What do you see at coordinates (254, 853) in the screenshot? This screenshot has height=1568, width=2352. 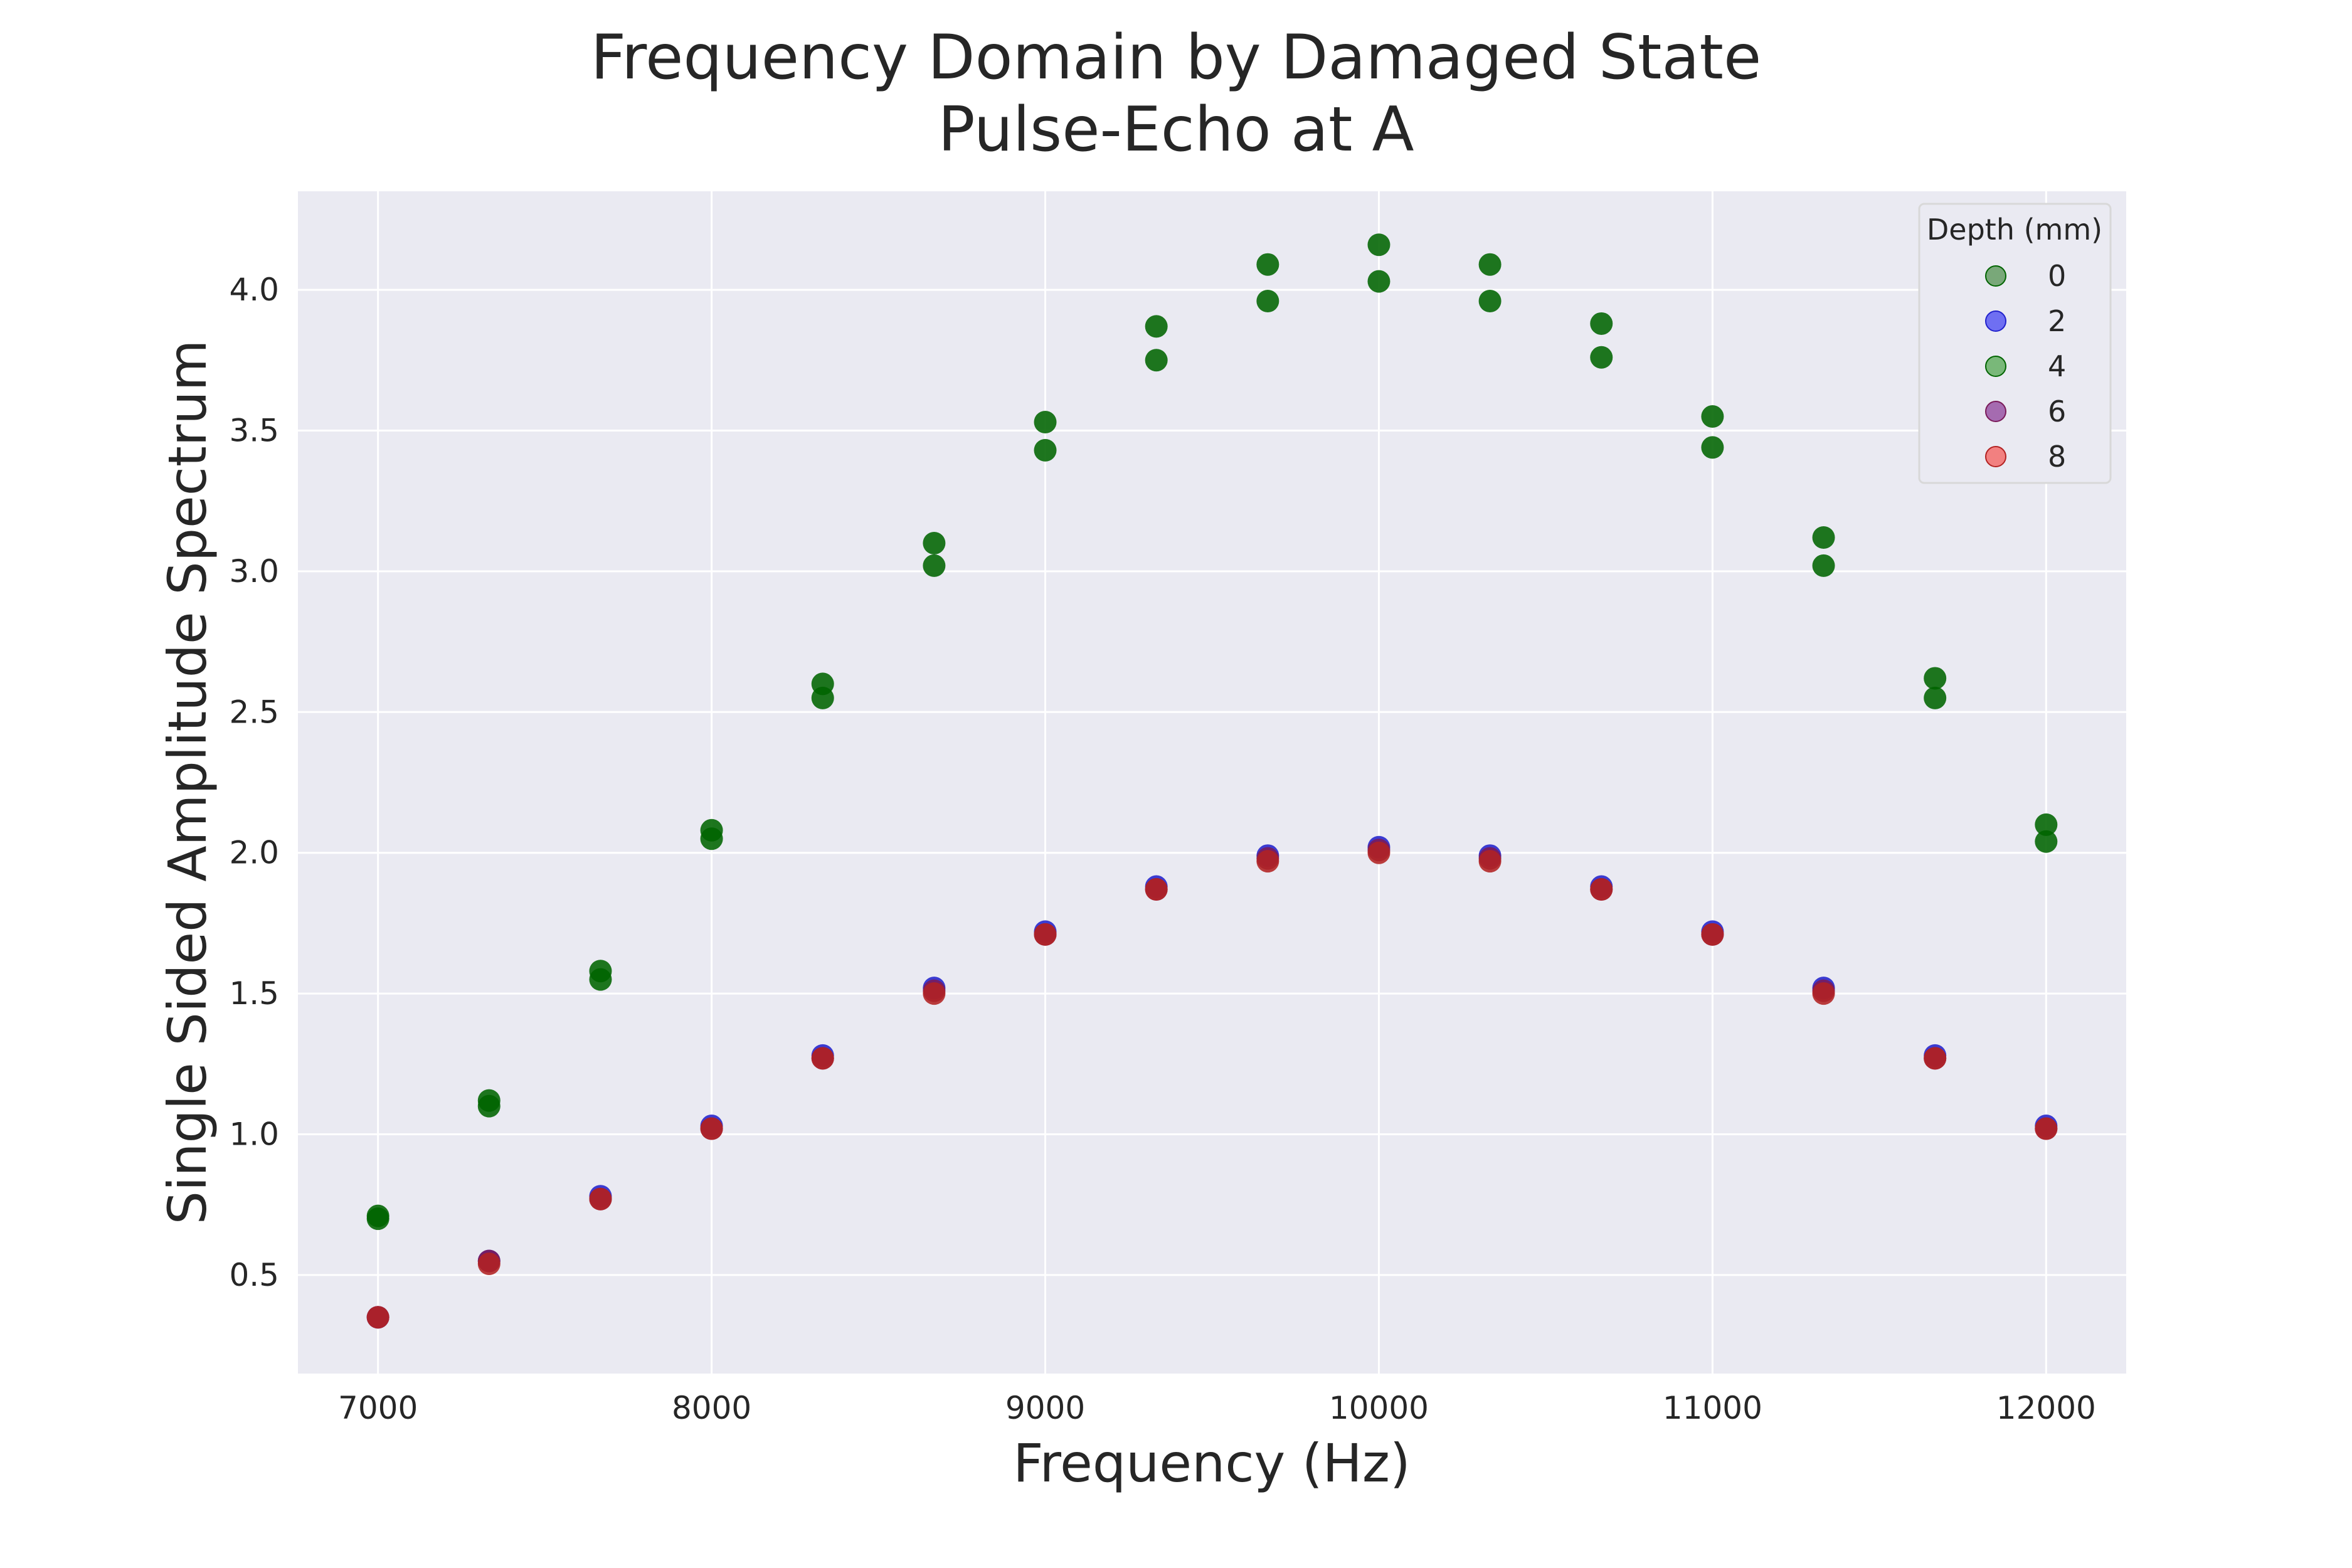 I see `y-tick-label: 2.0` at bounding box center [254, 853].